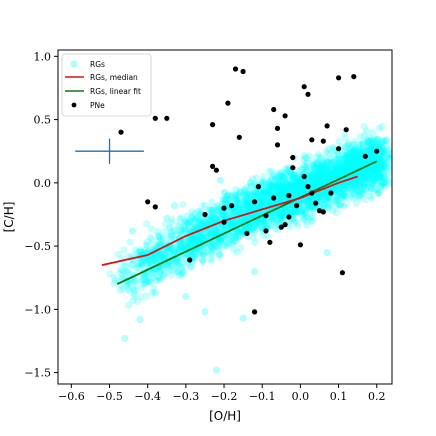  What do you see at coordinates (262, 396) in the screenshot?
I see `x-tick-label: −0.1` at bounding box center [262, 396].